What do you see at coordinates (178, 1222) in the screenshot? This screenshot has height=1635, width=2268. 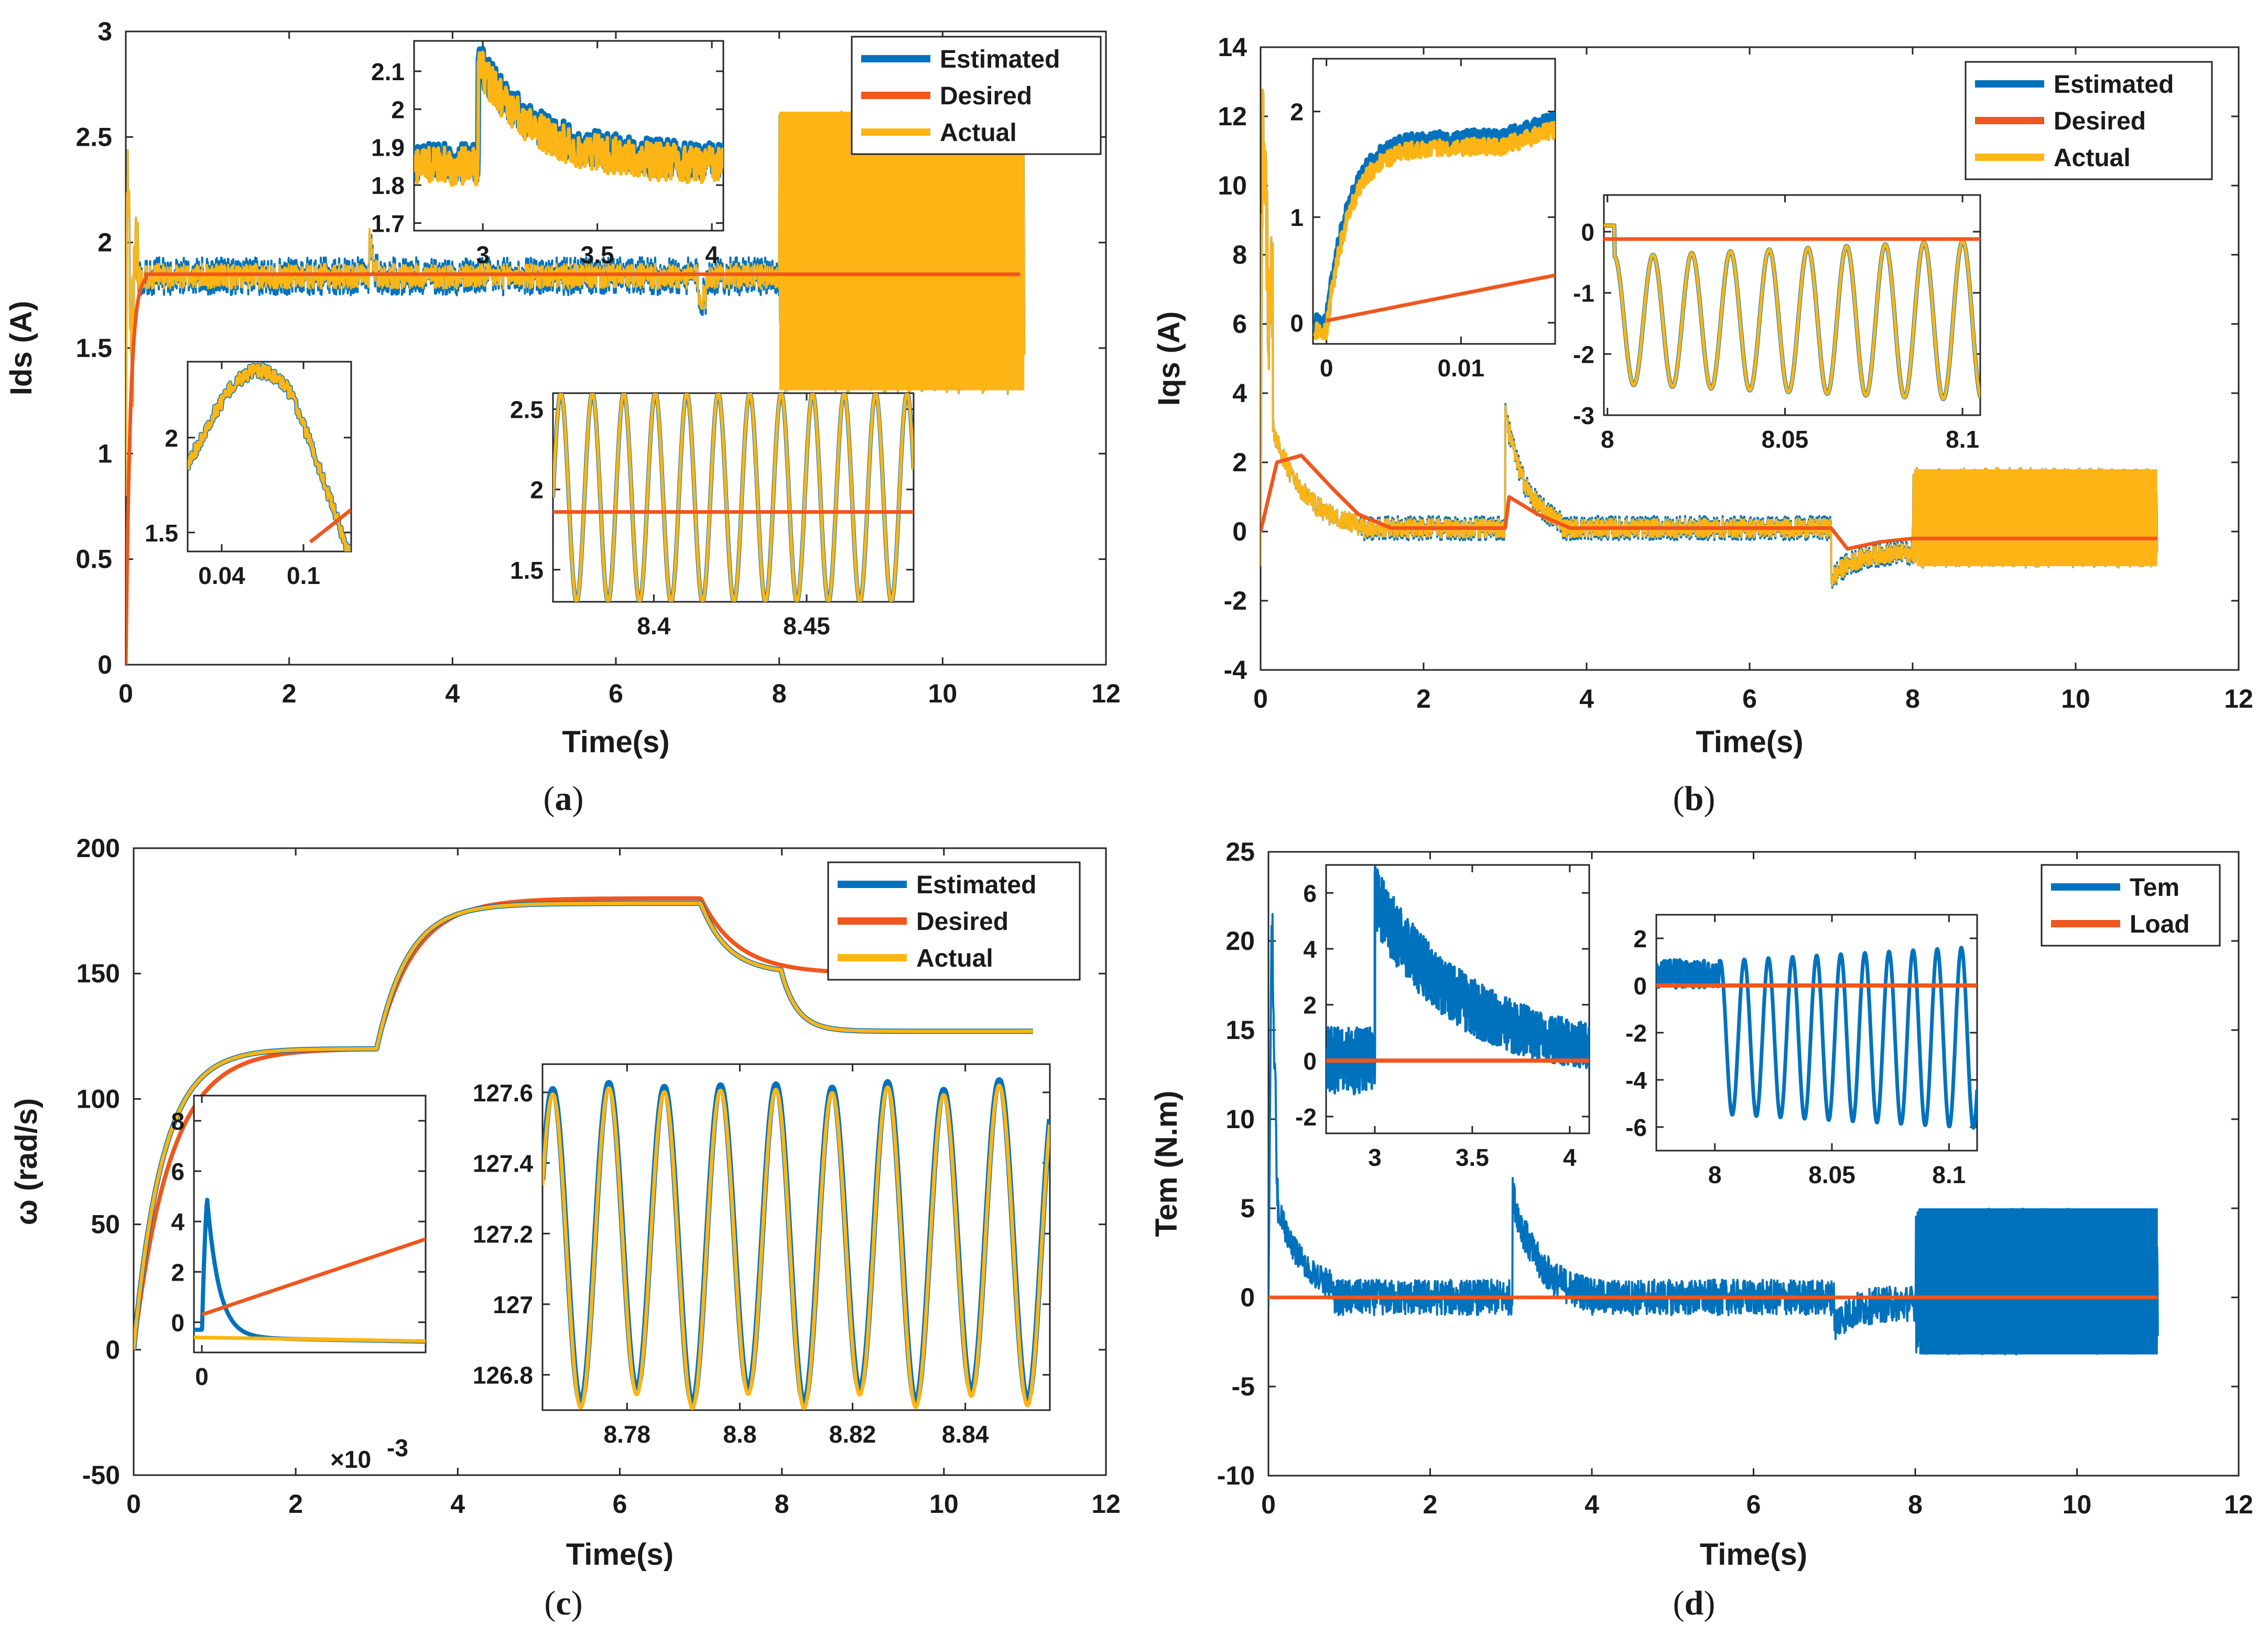 I see `chart-c-inset-c1-ytick-label: 4` at bounding box center [178, 1222].